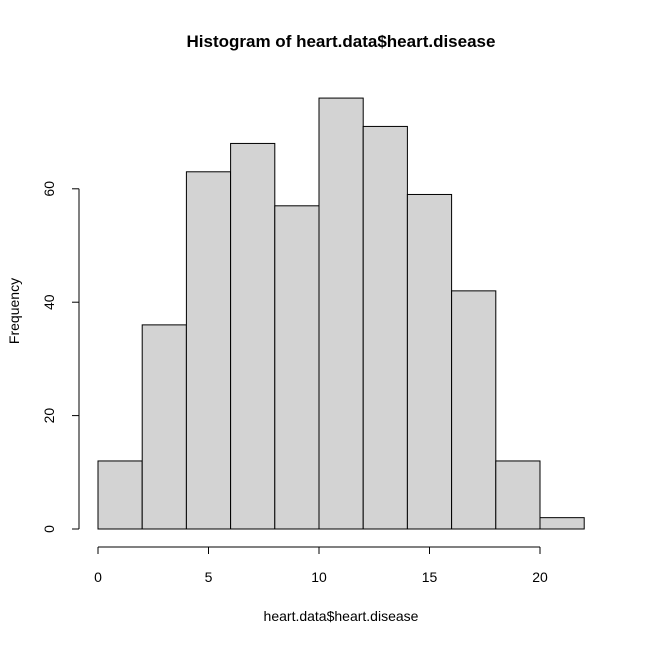 The image size is (645, 645). I want to click on x-tick-label-3: 15, so click(430, 577).